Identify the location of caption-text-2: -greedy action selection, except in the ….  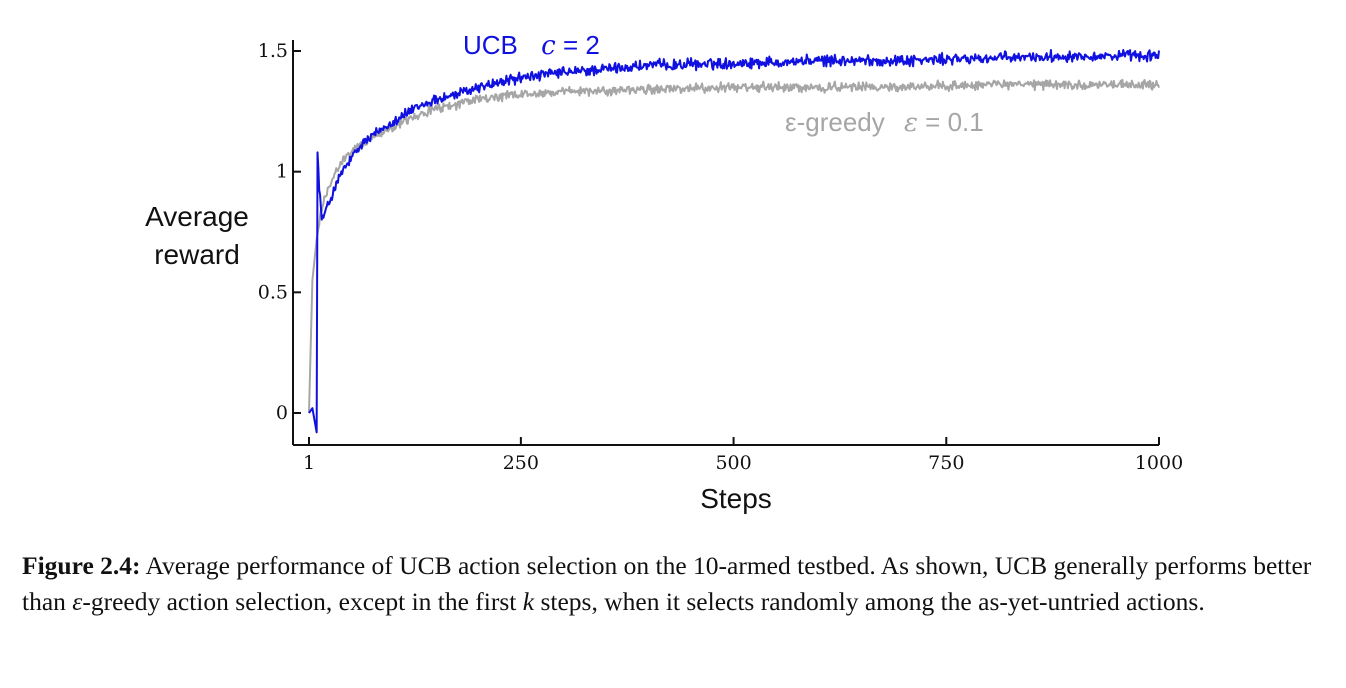
(302, 601).